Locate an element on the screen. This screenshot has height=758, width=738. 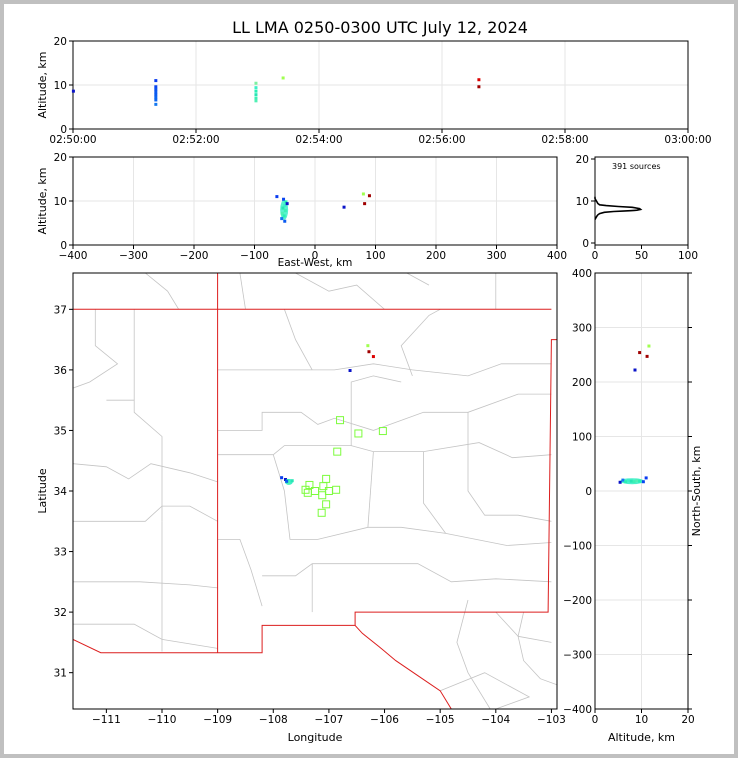
x-tick-label: −108 is located at coordinates (273, 720).